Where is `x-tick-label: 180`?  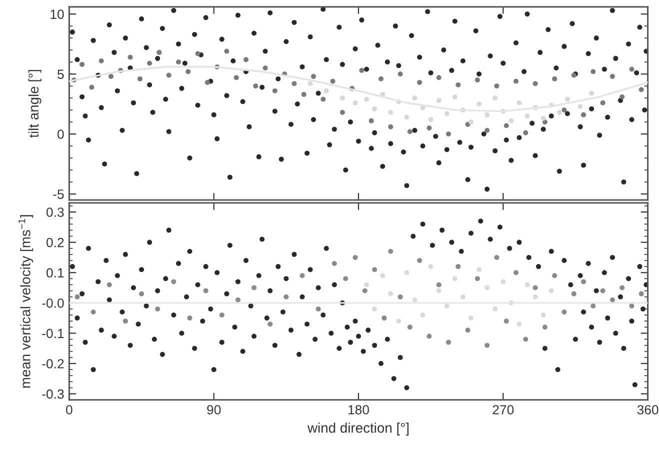
x-tick-label: 180 is located at coordinates (358, 409).